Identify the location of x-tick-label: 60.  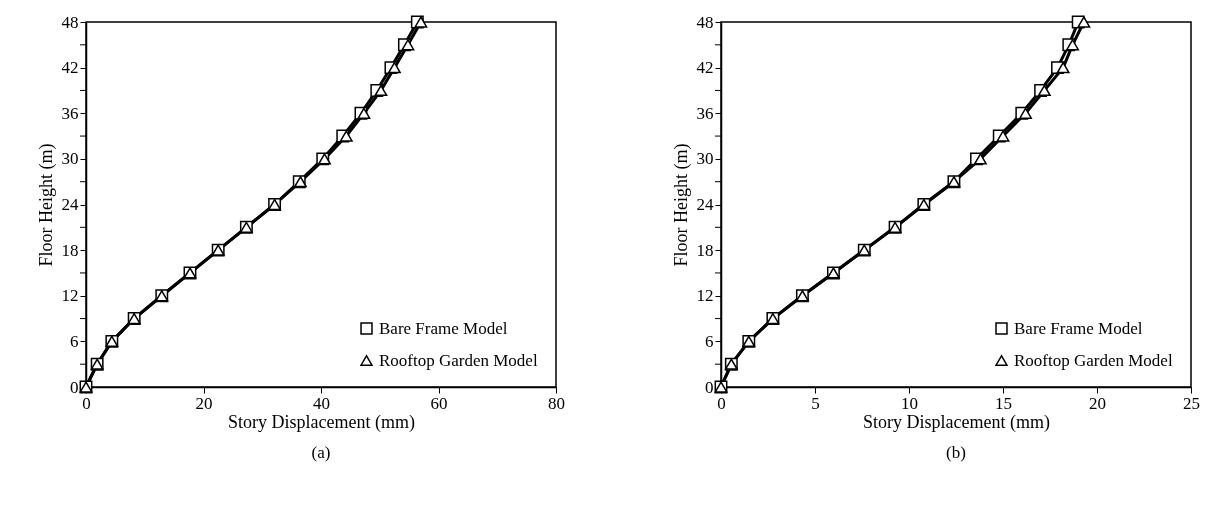
(439, 403).